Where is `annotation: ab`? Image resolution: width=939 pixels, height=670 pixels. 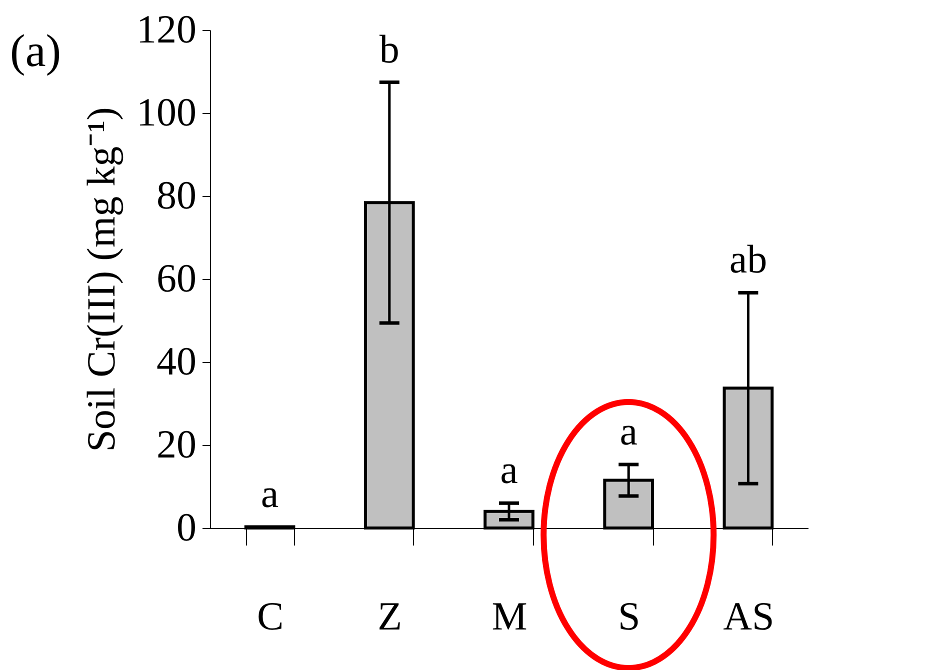 annotation: ab is located at coordinates (748, 259).